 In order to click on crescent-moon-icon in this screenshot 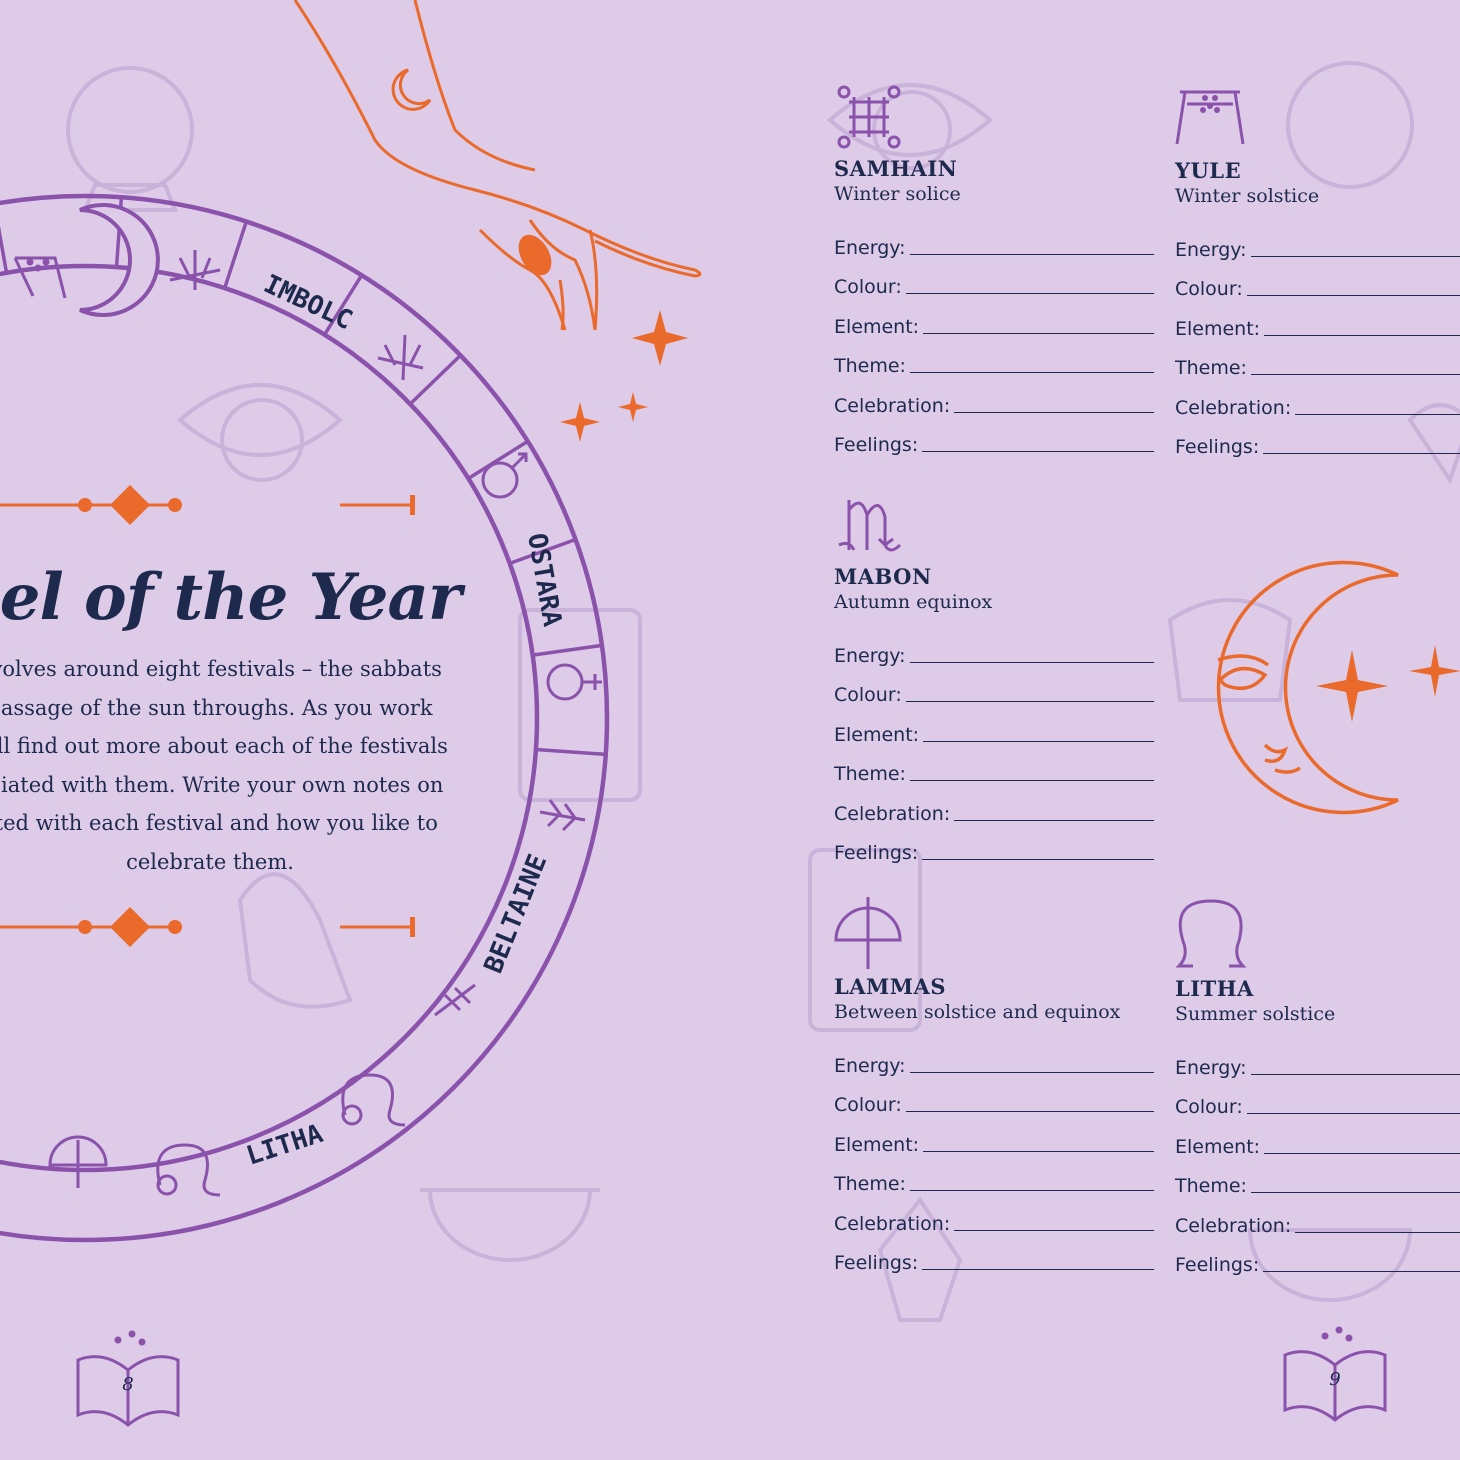, I will do `click(119, 260)`.